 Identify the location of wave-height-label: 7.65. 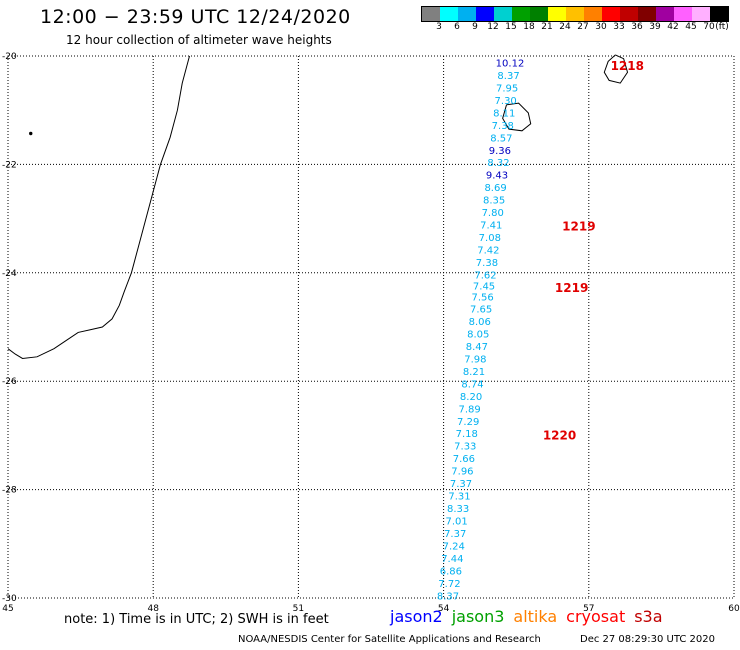
(481, 310).